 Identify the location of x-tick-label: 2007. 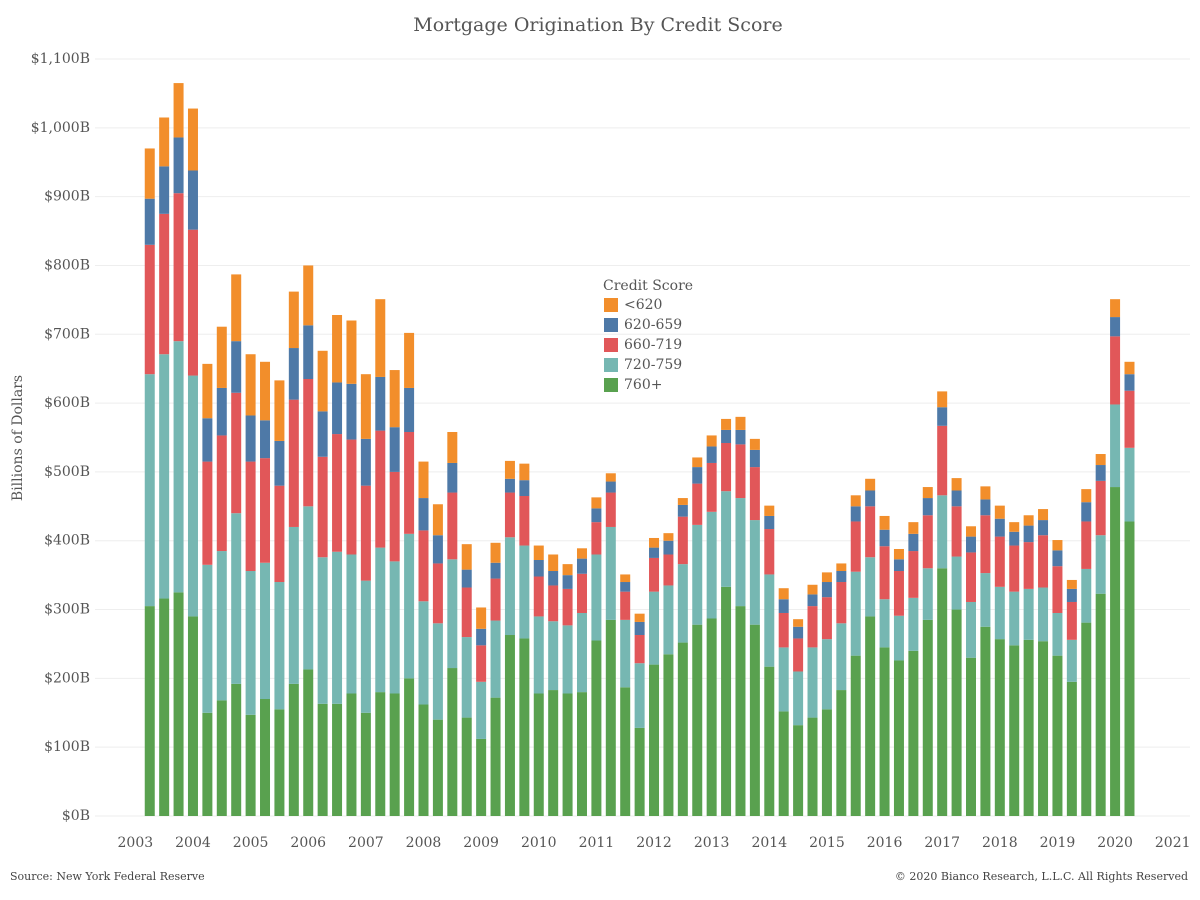
(366, 843).